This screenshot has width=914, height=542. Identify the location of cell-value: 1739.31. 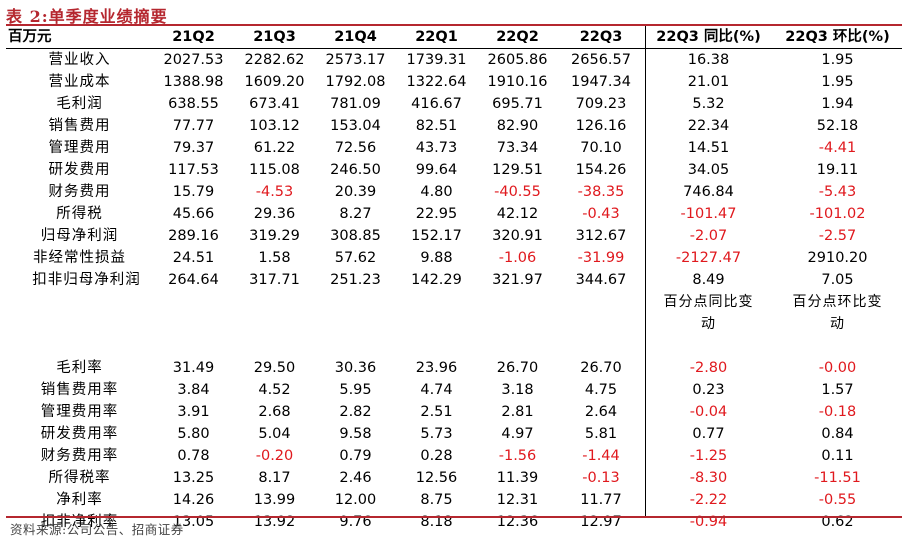
(436, 60).